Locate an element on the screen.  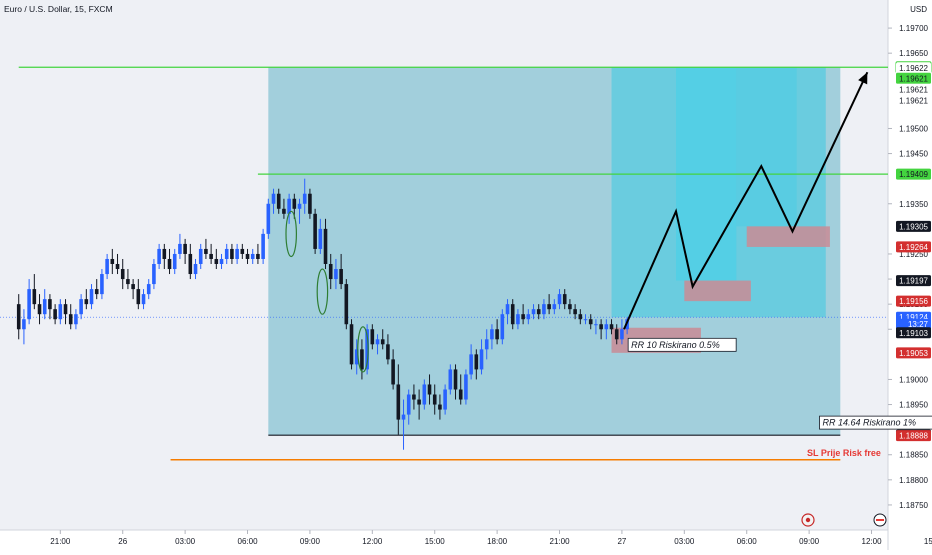
price-tag: 1.19264 is located at coordinates (913, 247).